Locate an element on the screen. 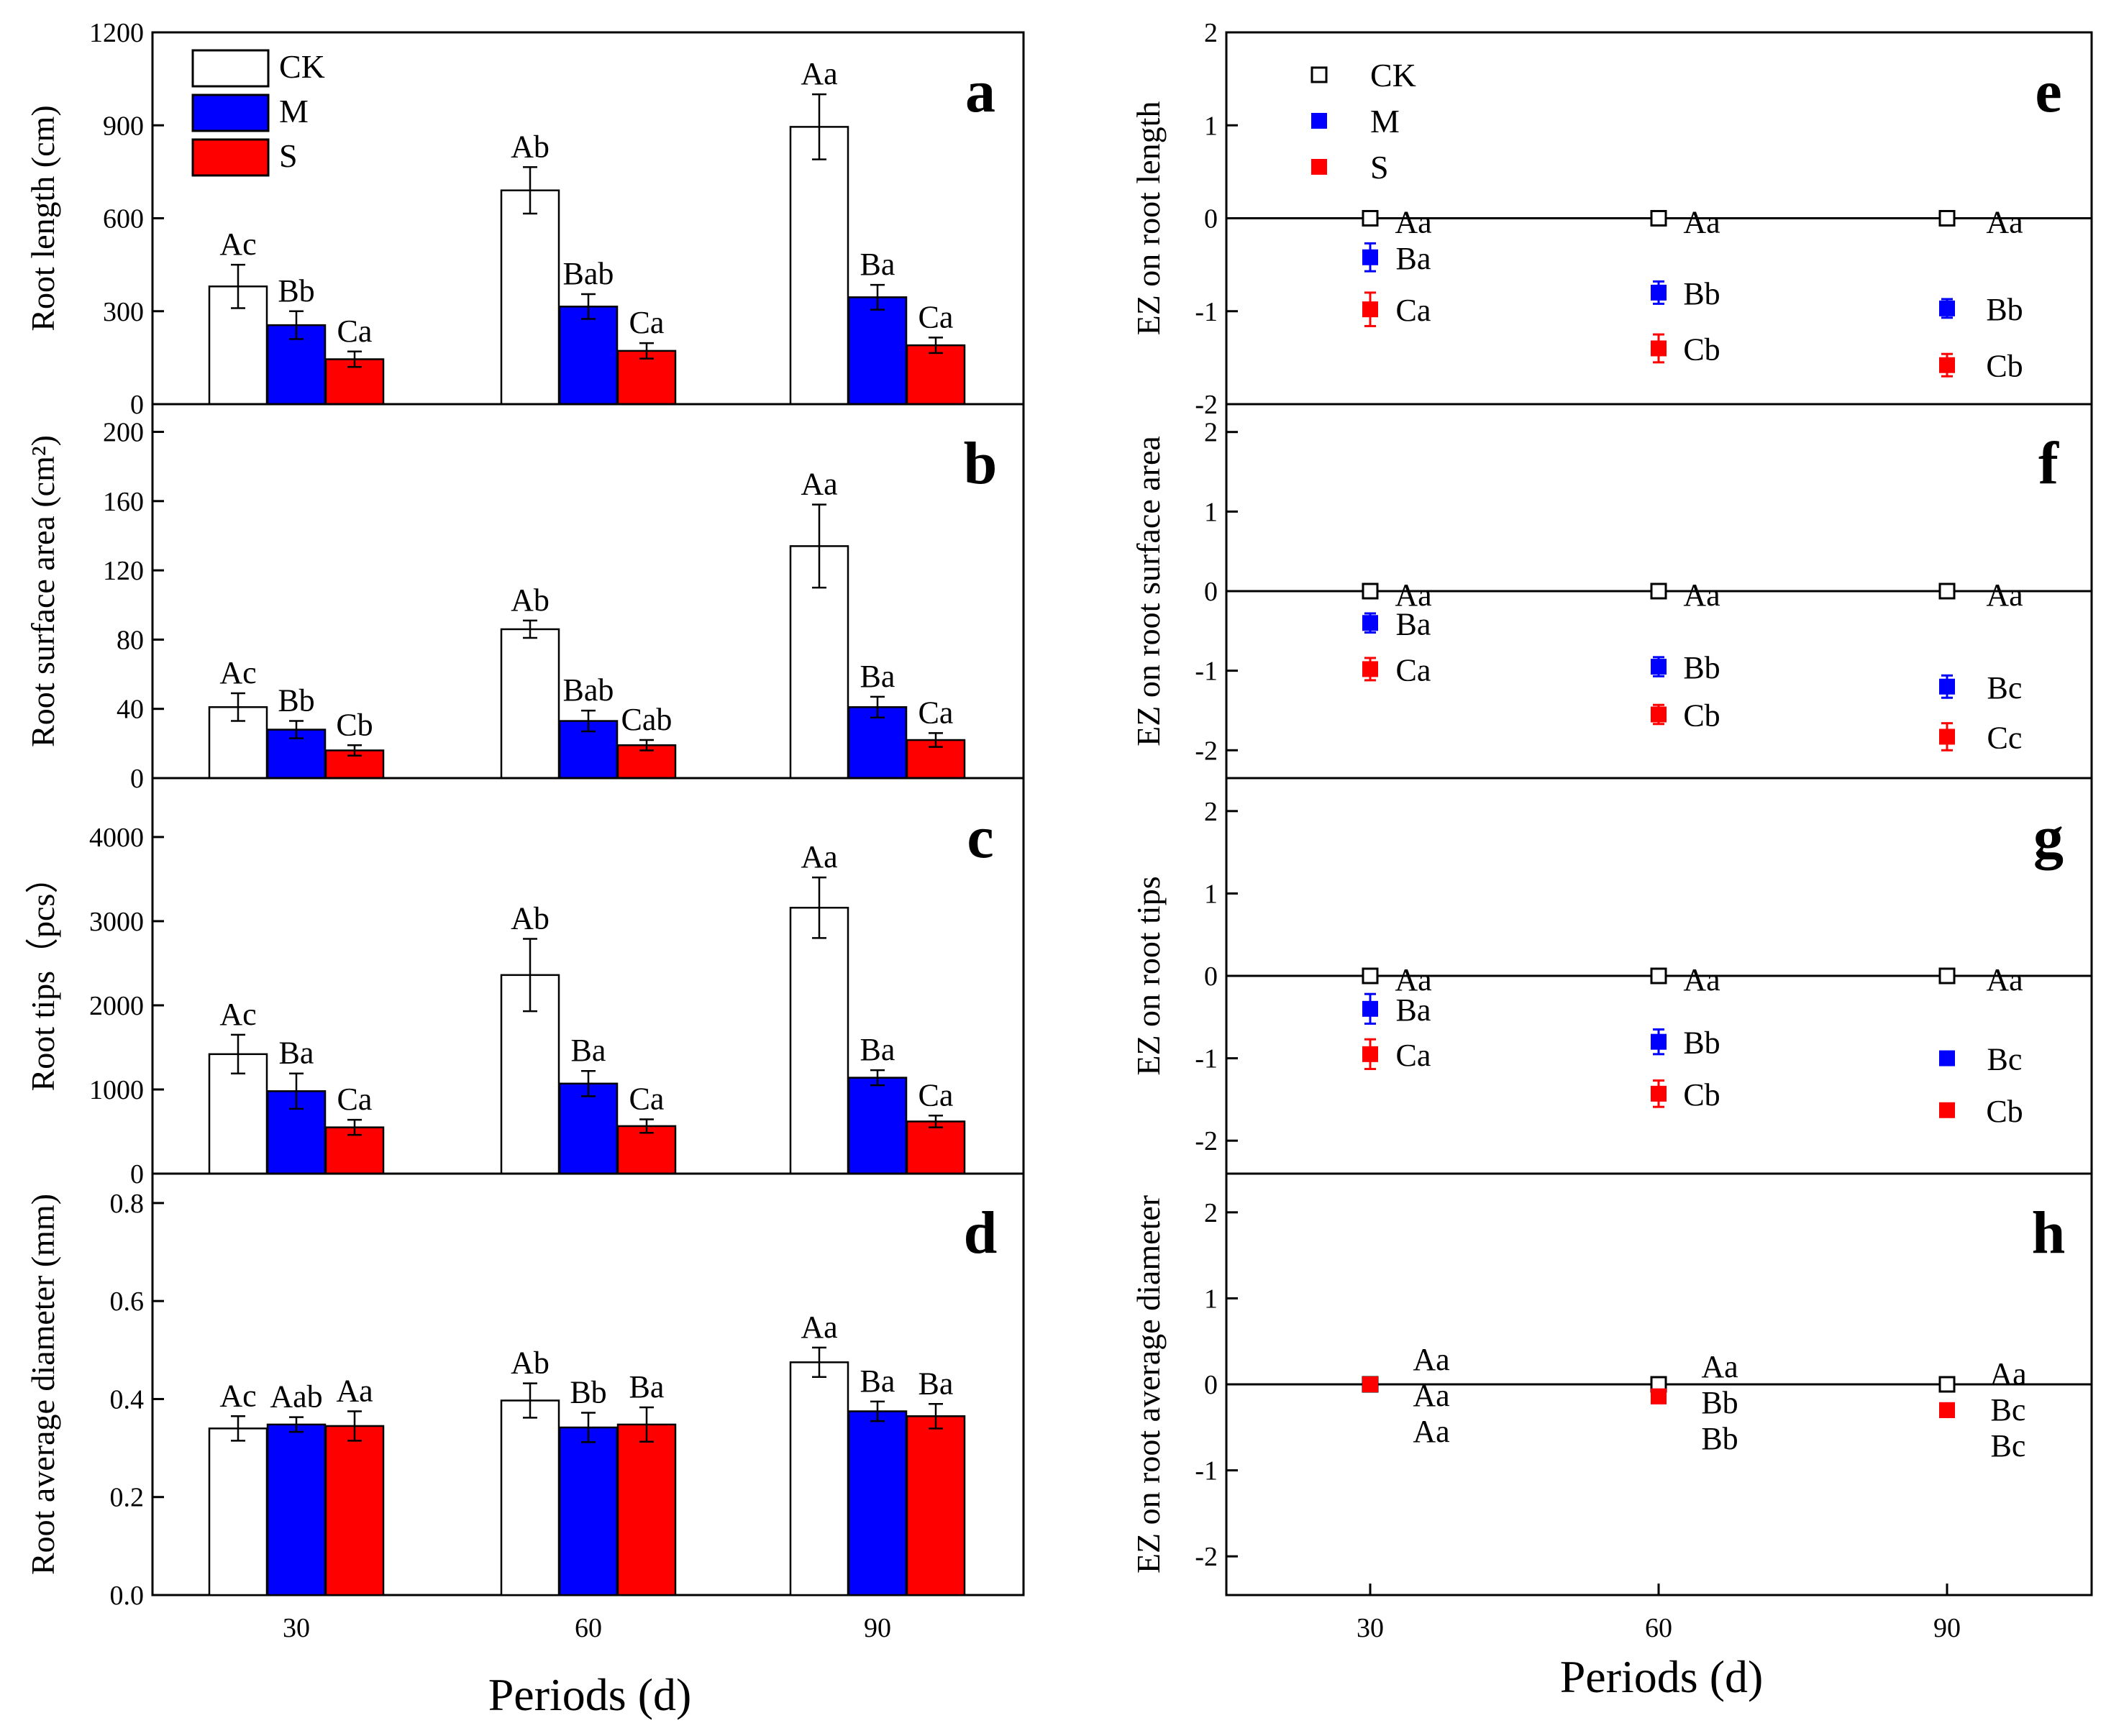 The image size is (2106, 1736). panel-letter: f is located at coordinates (2048, 464).